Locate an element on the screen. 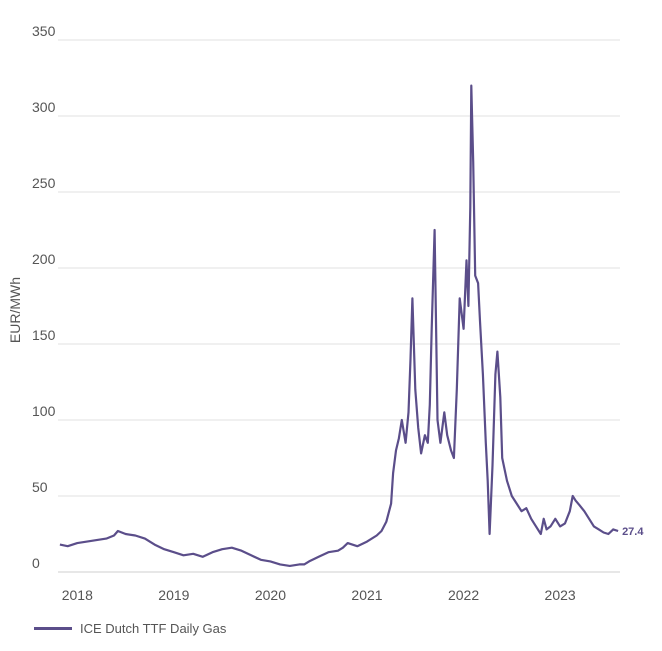  legend: ICE Dutch TTF Daily Gas is located at coordinates (130, 628).